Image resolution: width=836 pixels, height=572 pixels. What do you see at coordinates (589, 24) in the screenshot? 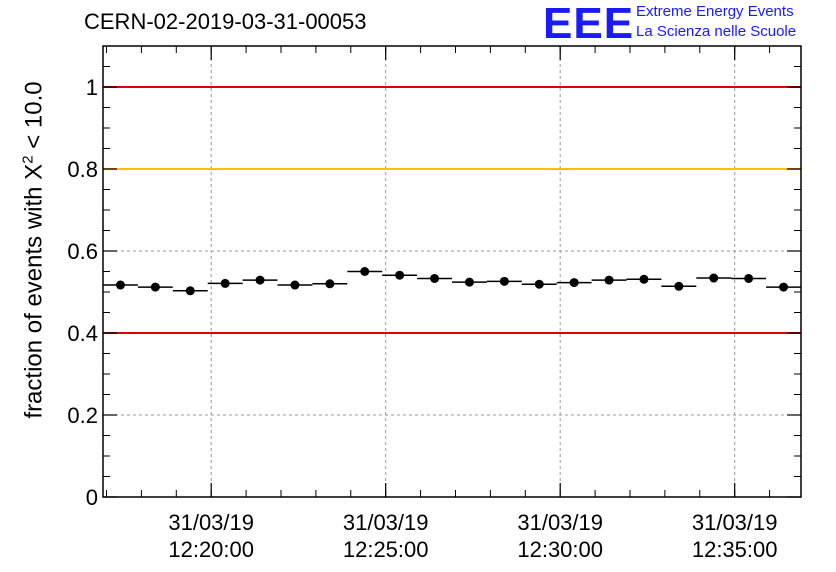
I see `eee-logo: EEE` at bounding box center [589, 24].